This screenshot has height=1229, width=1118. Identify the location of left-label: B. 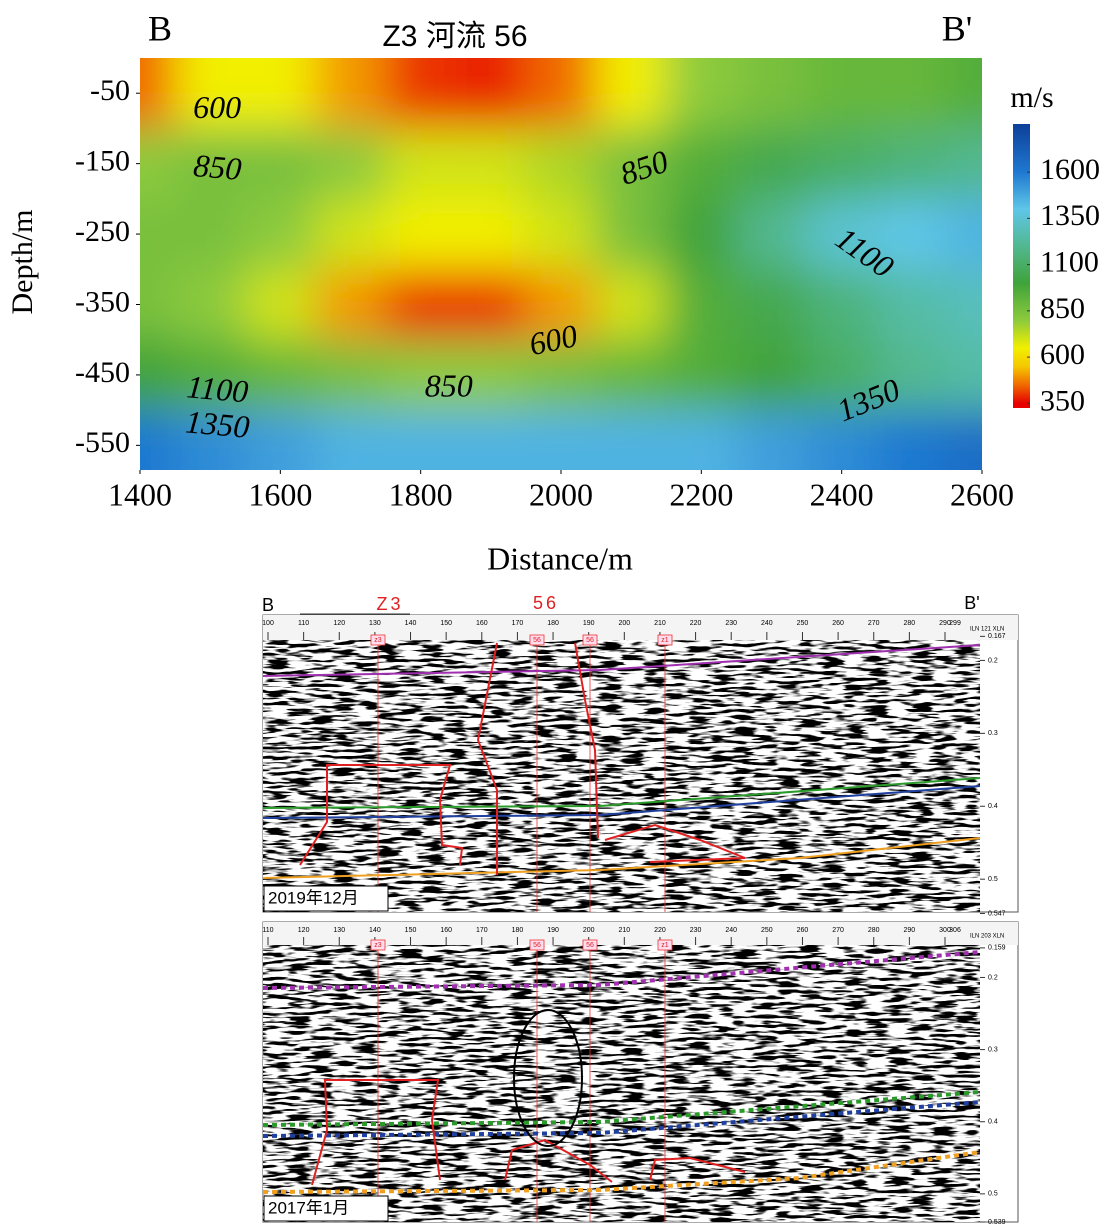
(160, 28).